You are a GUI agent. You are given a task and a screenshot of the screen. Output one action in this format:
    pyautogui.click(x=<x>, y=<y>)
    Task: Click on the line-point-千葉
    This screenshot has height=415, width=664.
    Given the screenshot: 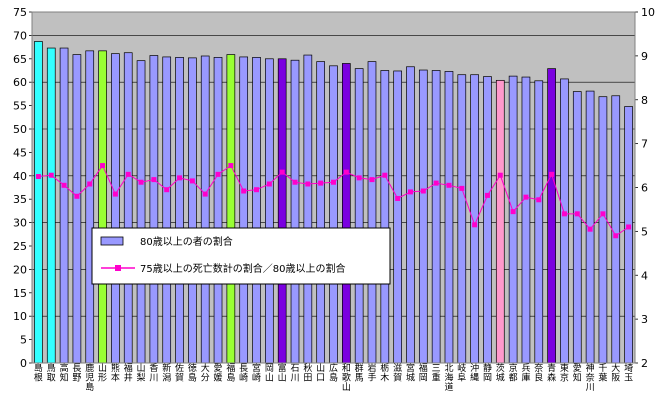 What is the action you would take?
    pyautogui.click(x=603, y=214)
    